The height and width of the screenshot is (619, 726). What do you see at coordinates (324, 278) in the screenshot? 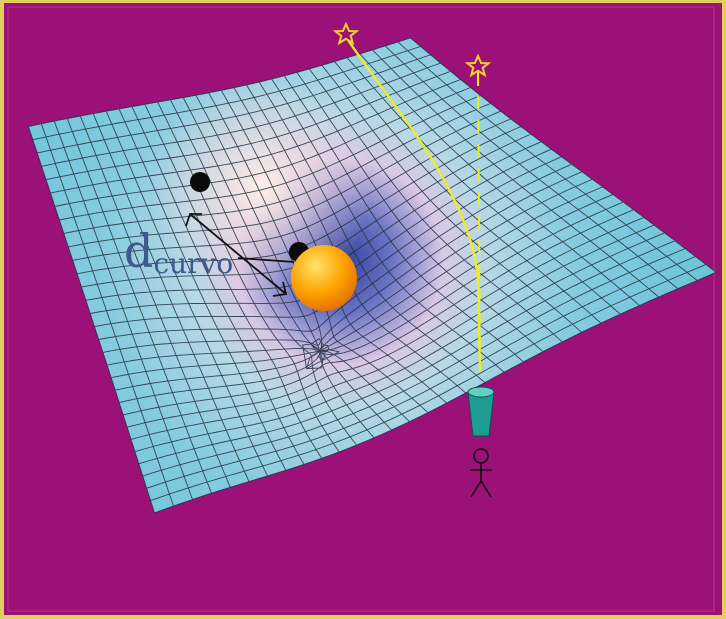
I see `sun` at bounding box center [324, 278].